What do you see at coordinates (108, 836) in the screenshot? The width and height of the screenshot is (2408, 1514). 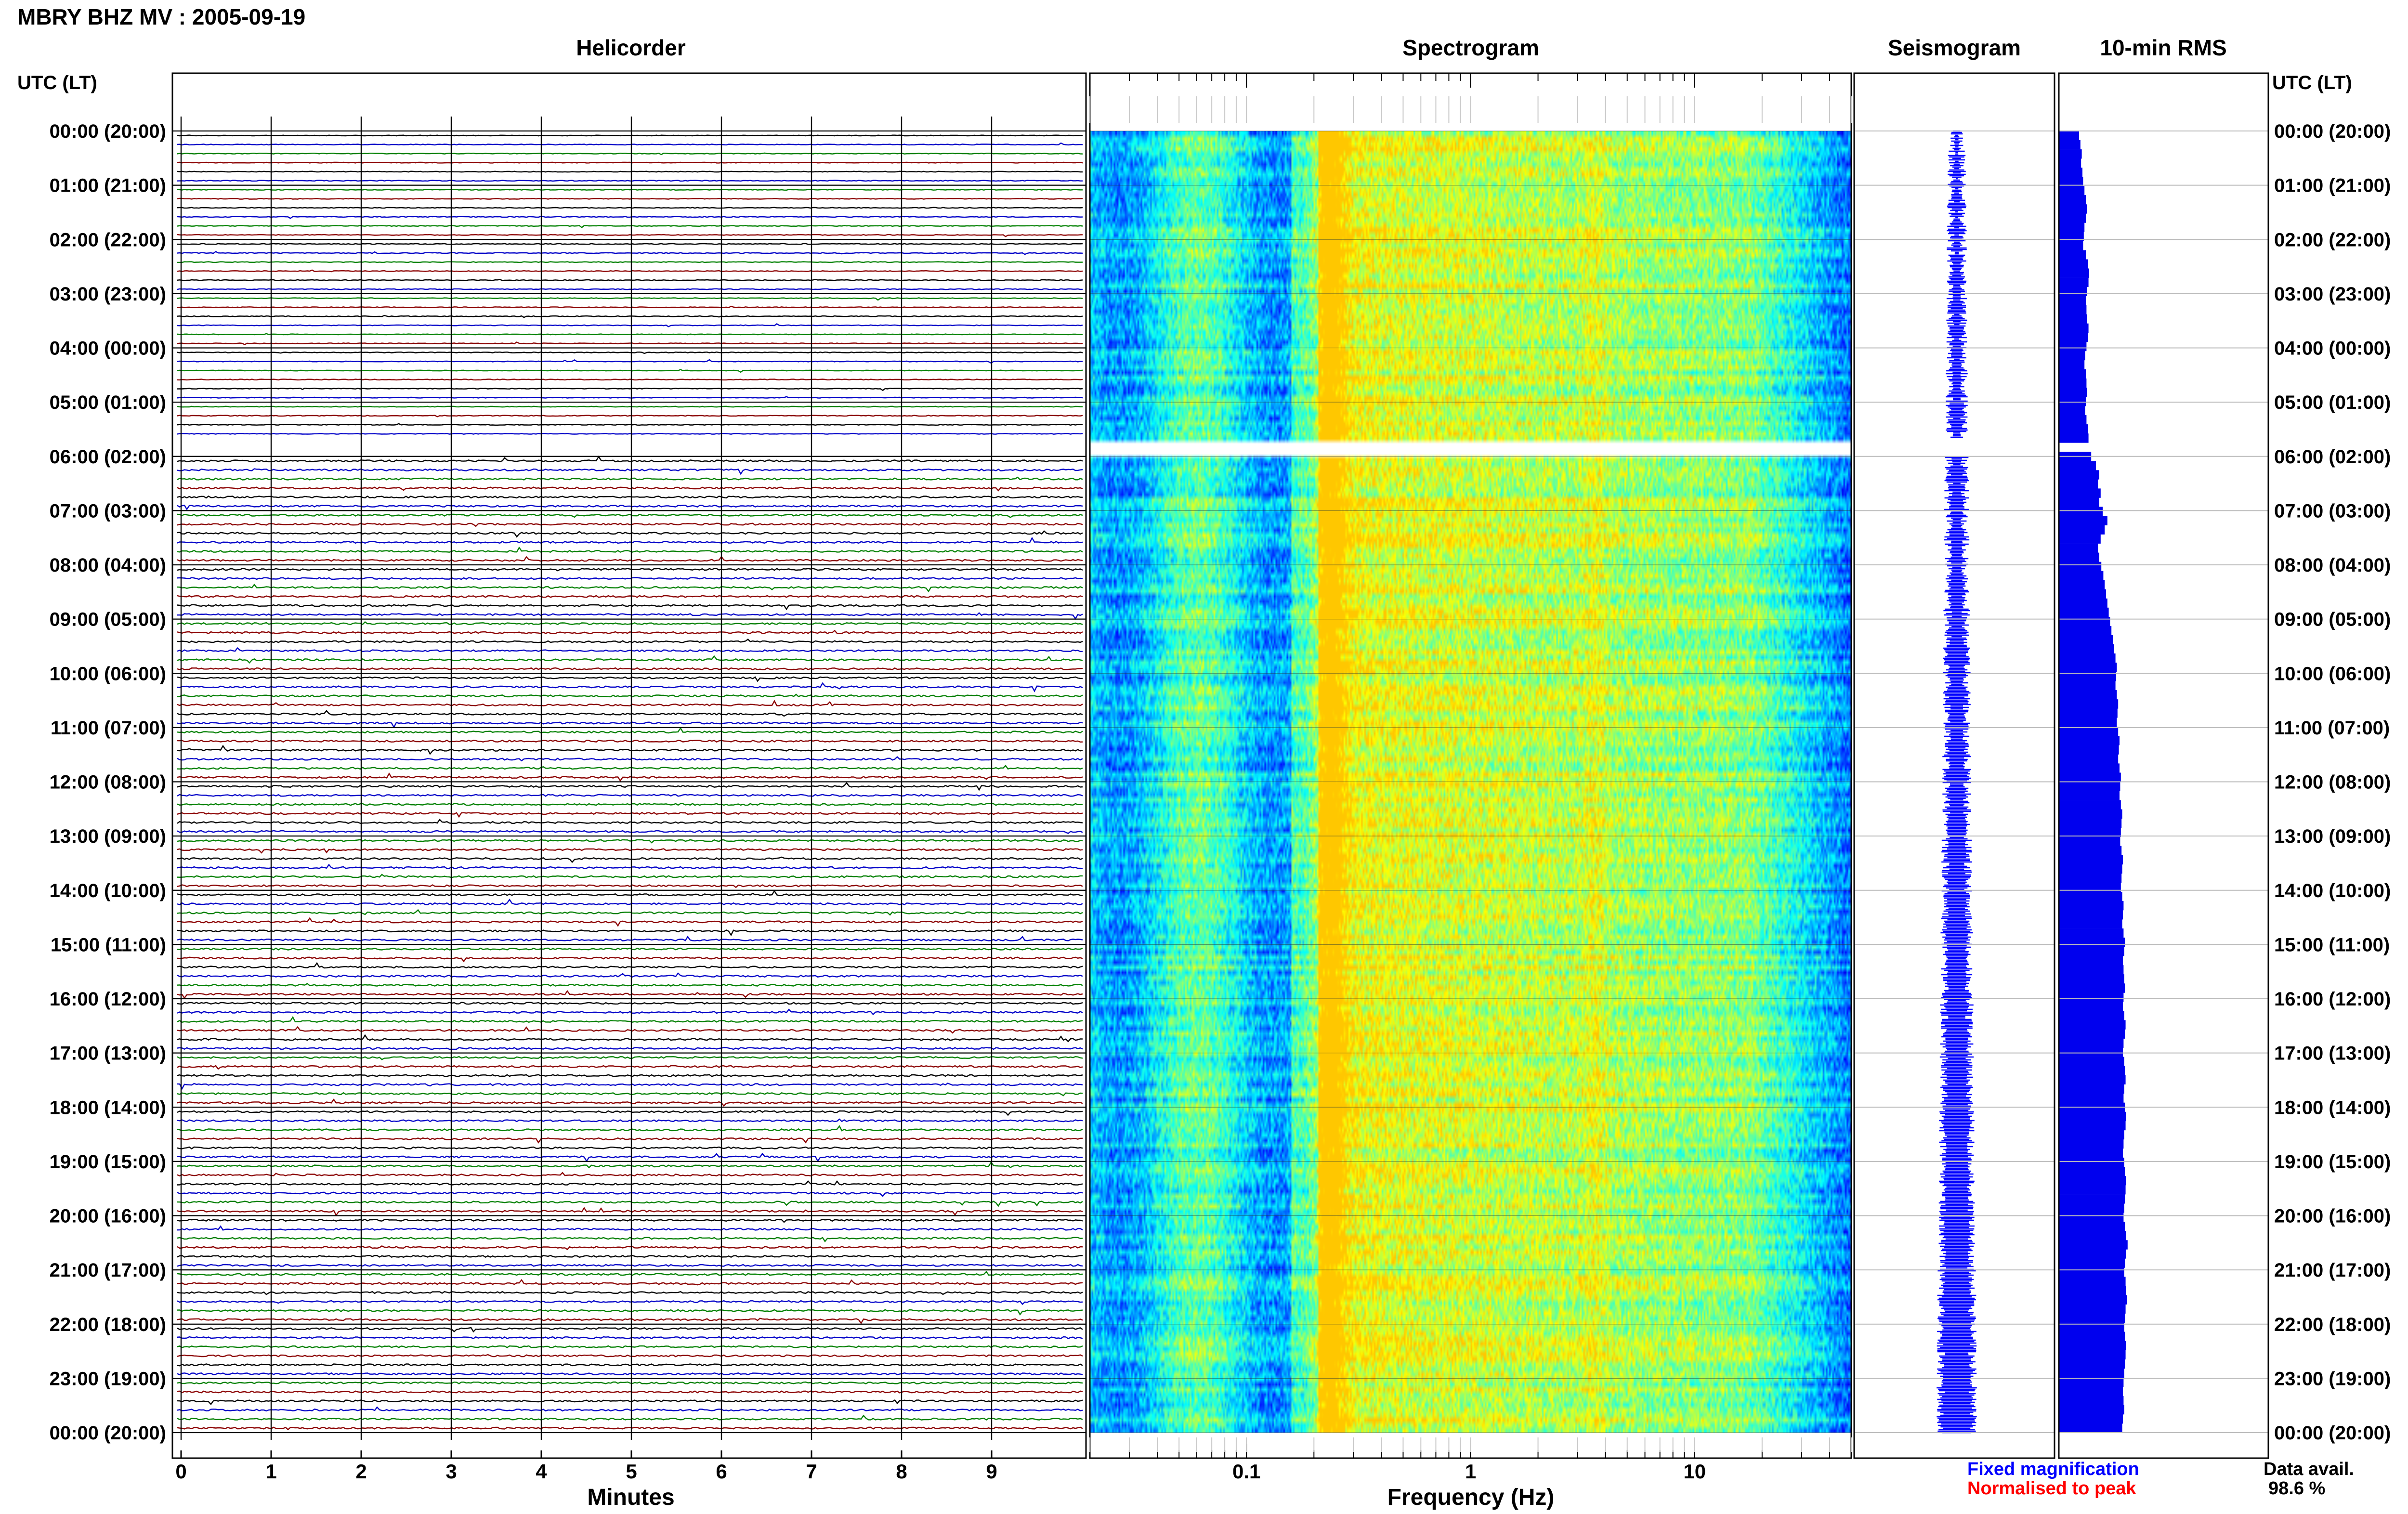 I see `time-label-left: 13:00 (09:00)` at bounding box center [108, 836].